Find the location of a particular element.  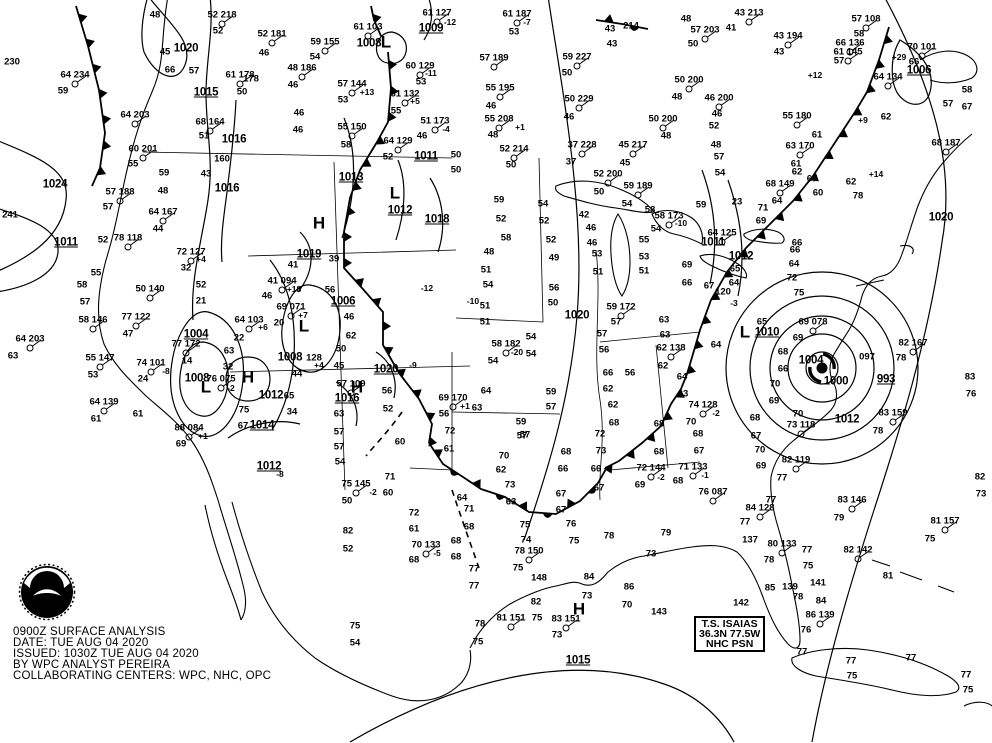

station-plot: 50 is located at coordinates (456, 155).